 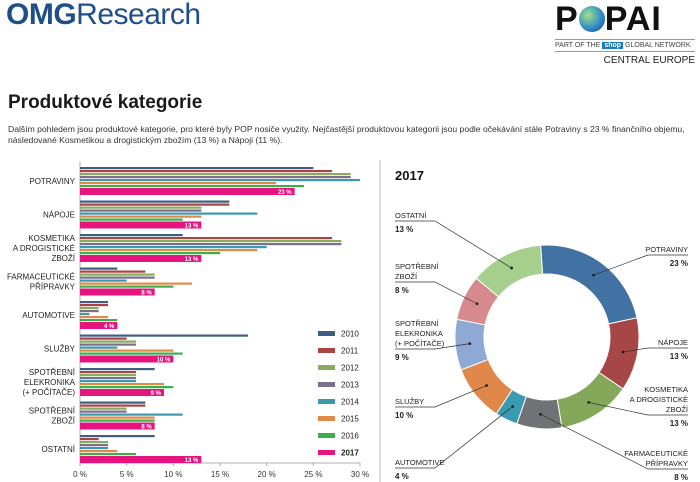 I want to click on donut-label: ZBOŽÍ, so click(x=677, y=409).